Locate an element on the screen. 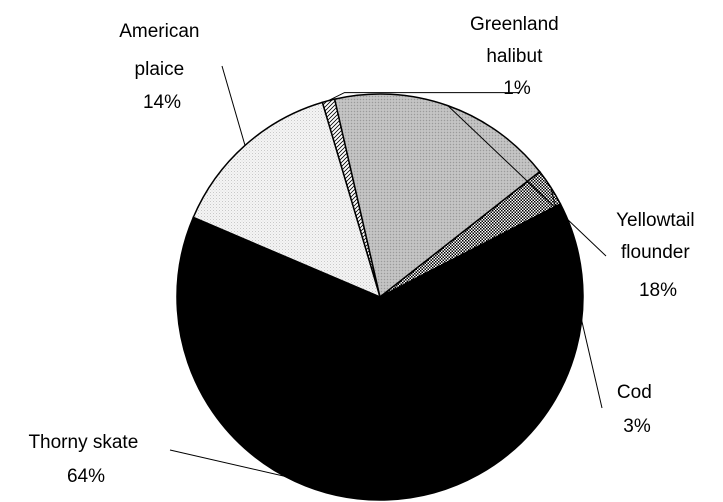 The width and height of the screenshot is (723, 502). leader-line-american-plaice is located at coordinates (233, 105).